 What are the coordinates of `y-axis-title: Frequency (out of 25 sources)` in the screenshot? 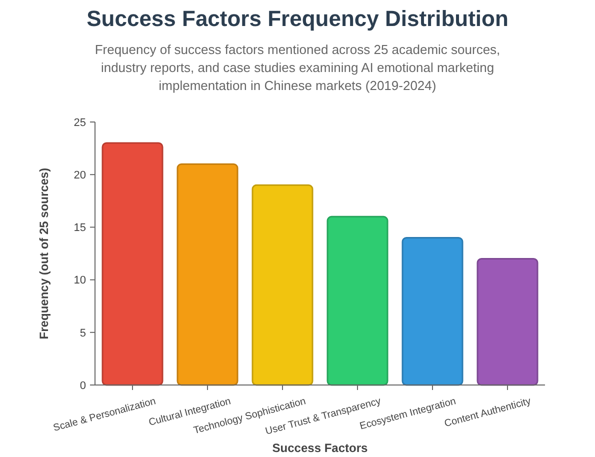 It's located at (44, 254).